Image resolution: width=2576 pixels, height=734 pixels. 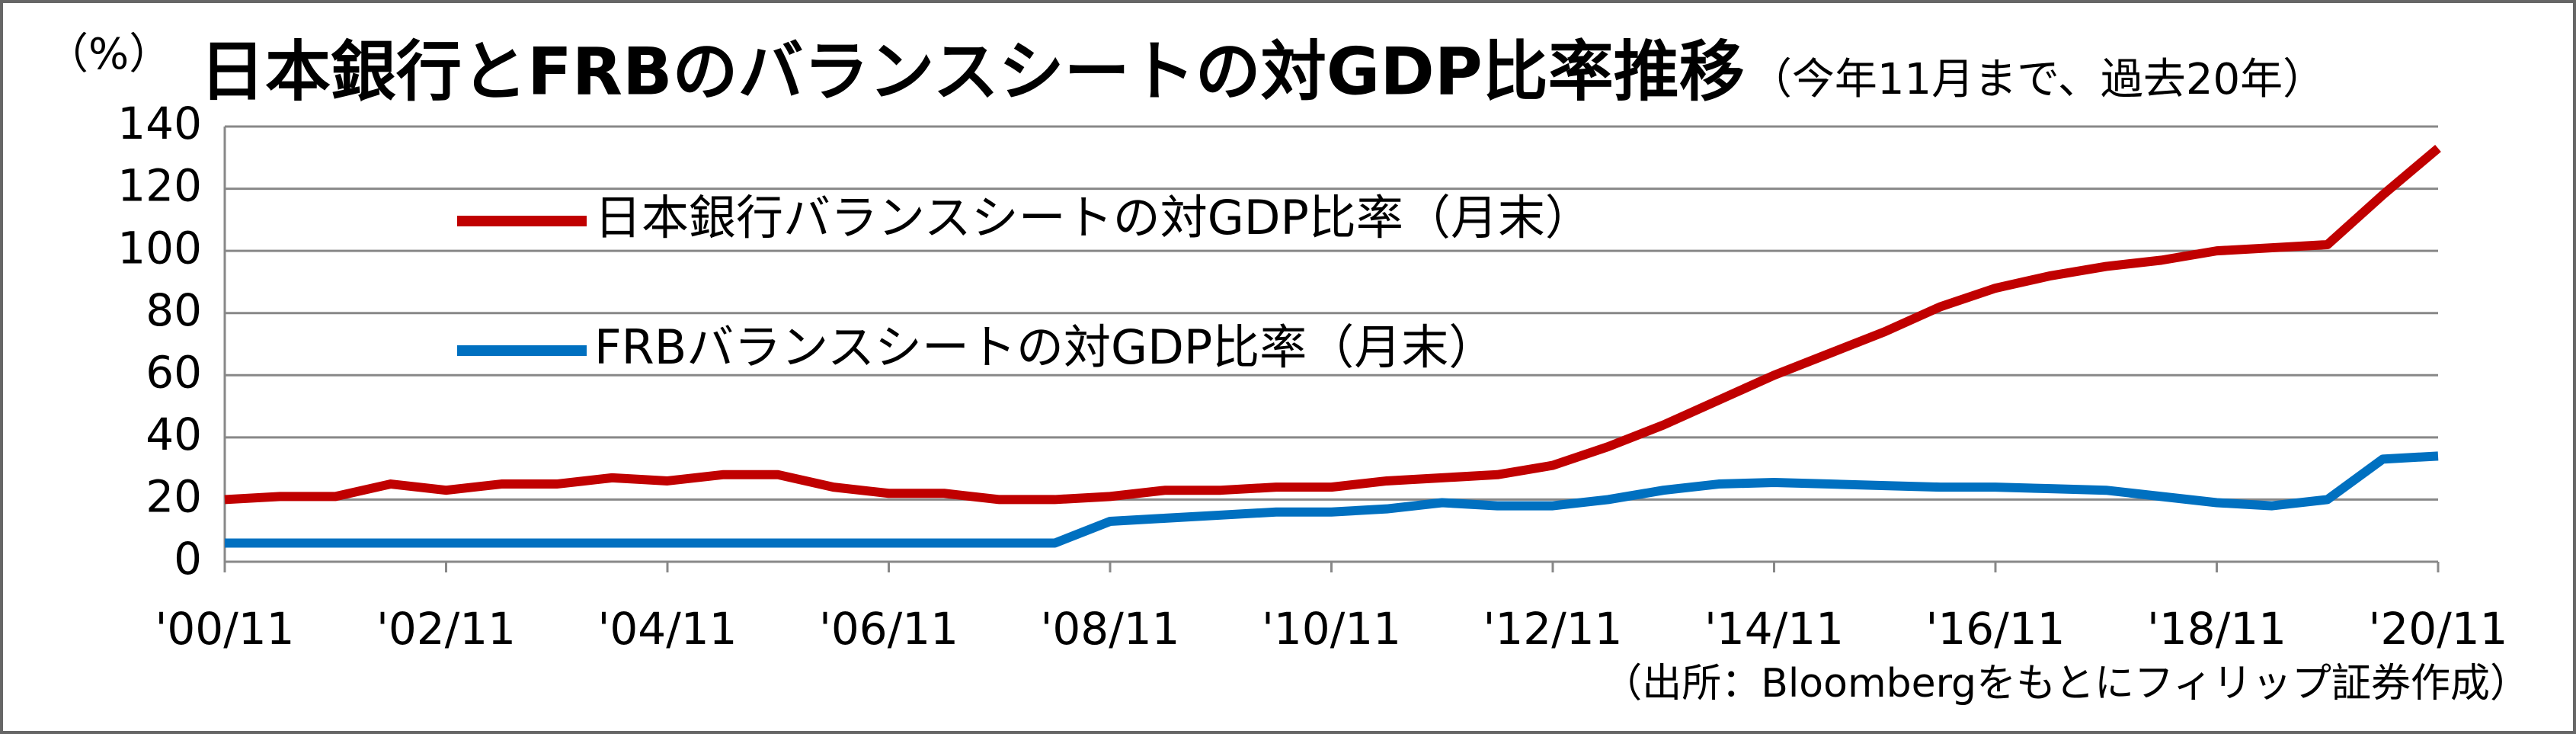 I want to click on legend-label: FRBバランスシートの対GDP比率（月末）, so click(x=1045, y=347).